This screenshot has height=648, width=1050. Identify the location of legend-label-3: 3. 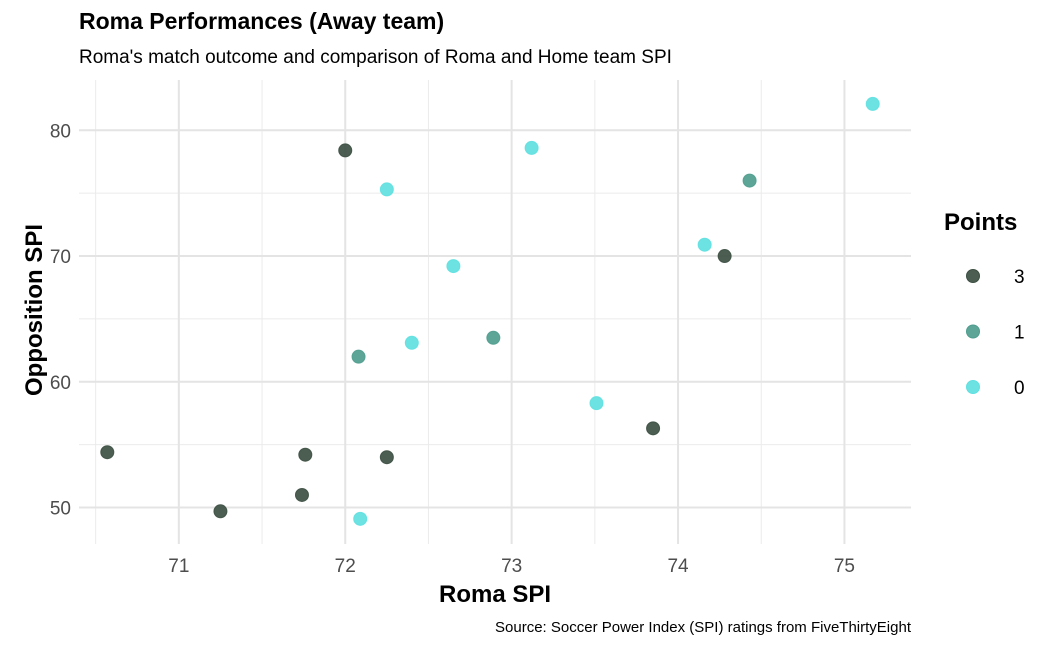
(1019, 277).